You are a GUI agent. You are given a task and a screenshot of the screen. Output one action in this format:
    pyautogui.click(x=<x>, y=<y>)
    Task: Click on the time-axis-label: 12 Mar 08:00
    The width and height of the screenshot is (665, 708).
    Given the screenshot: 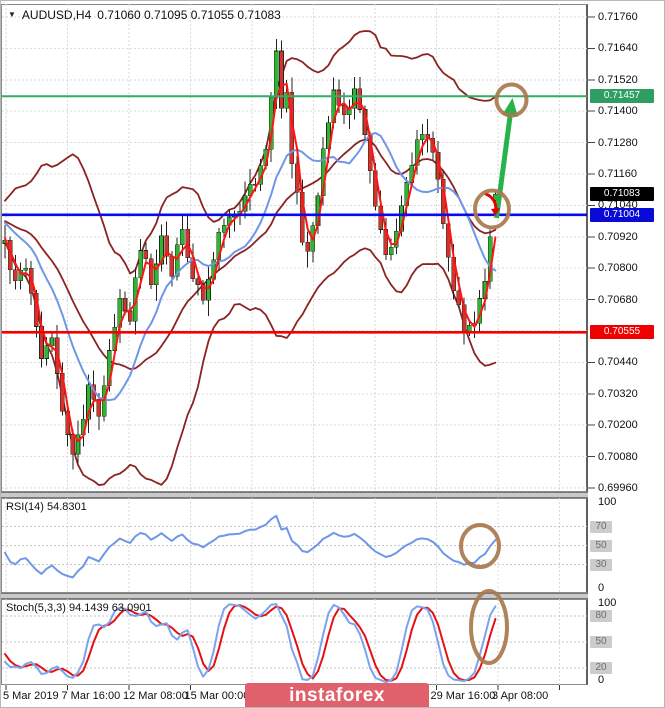 What is the action you would take?
    pyautogui.click(x=155, y=696)
    